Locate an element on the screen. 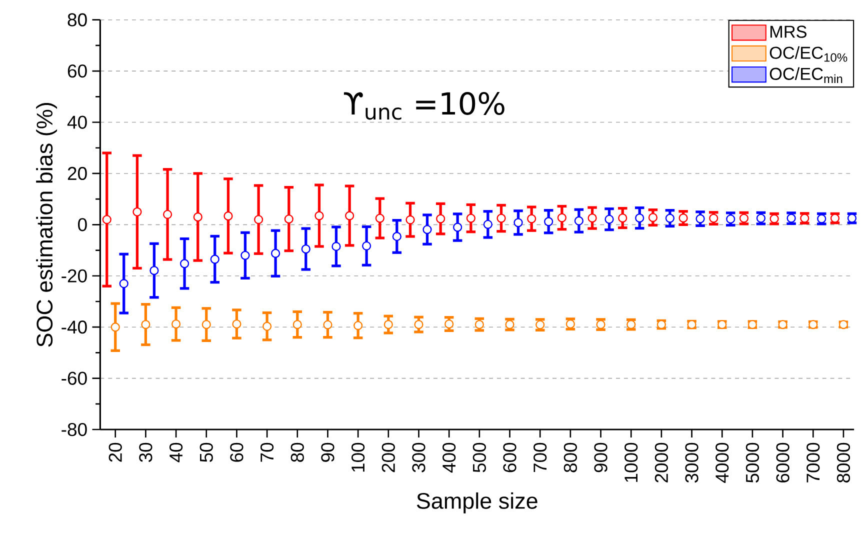 The image size is (861, 541). y-tick-label: 40 is located at coordinates (77, 123).